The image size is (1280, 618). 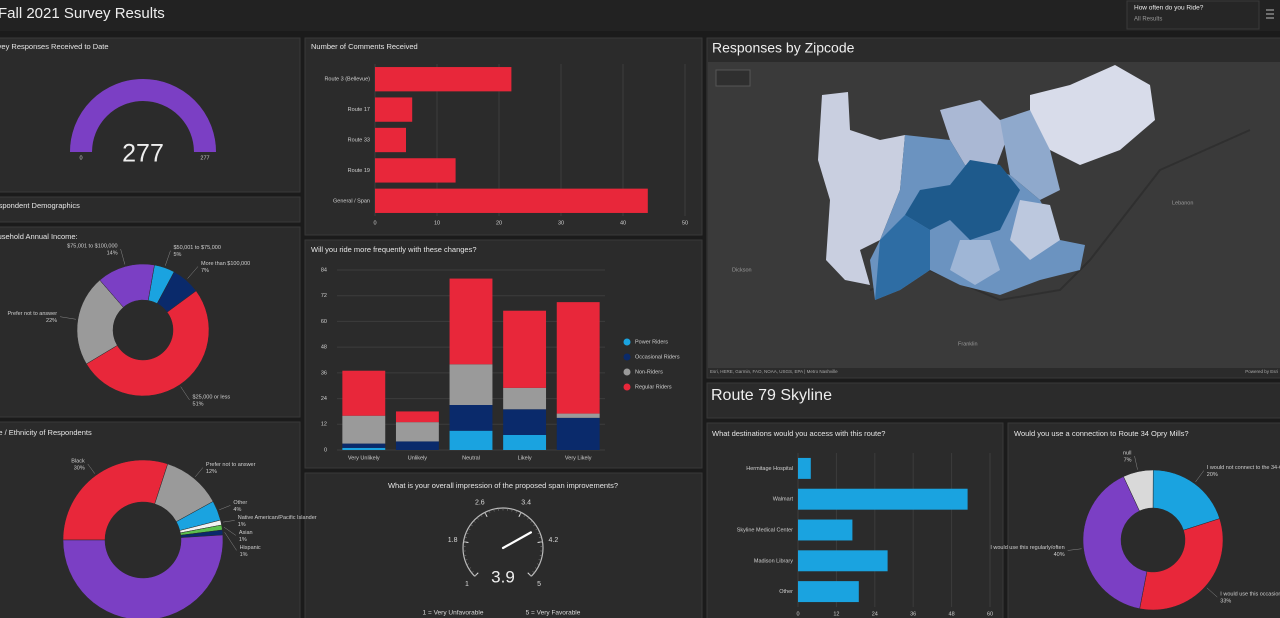 I want to click on slice-label: I would use this regularly/often, so click(x=1027, y=548).